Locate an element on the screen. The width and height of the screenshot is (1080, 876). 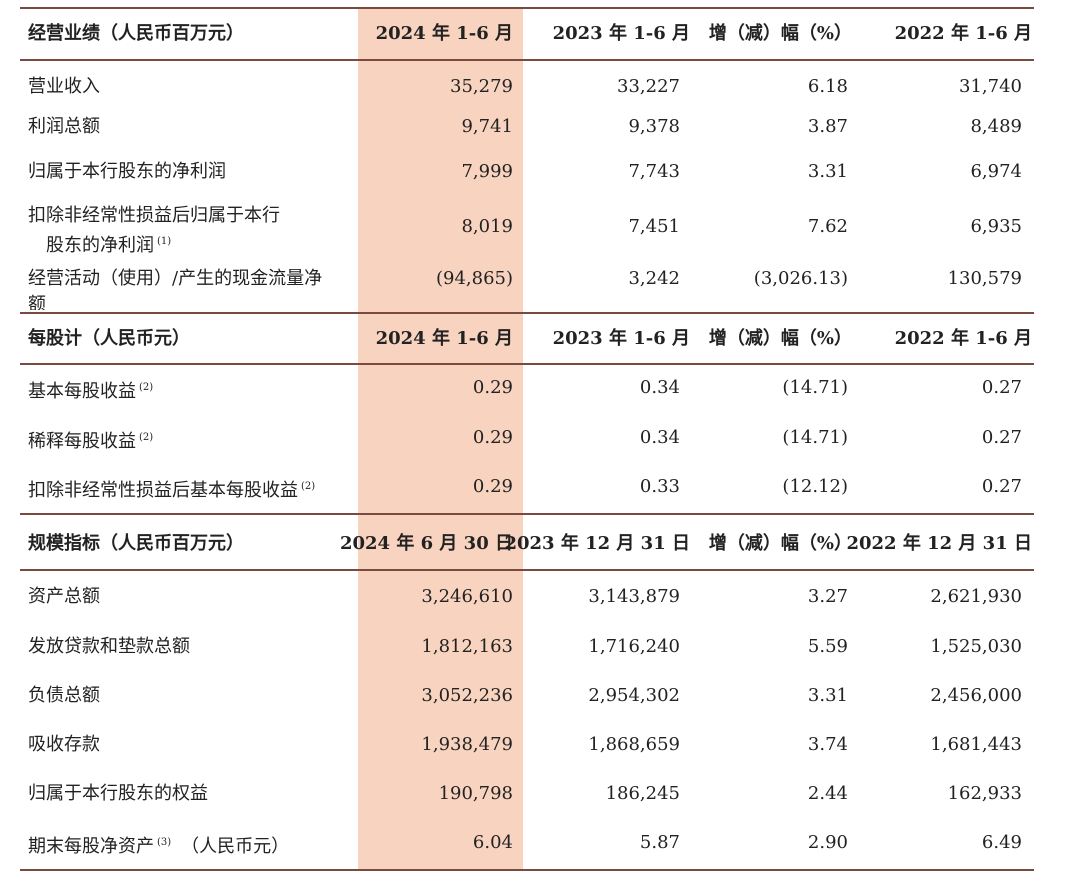
cell-value: 2,621,930 is located at coordinates (976, 596).